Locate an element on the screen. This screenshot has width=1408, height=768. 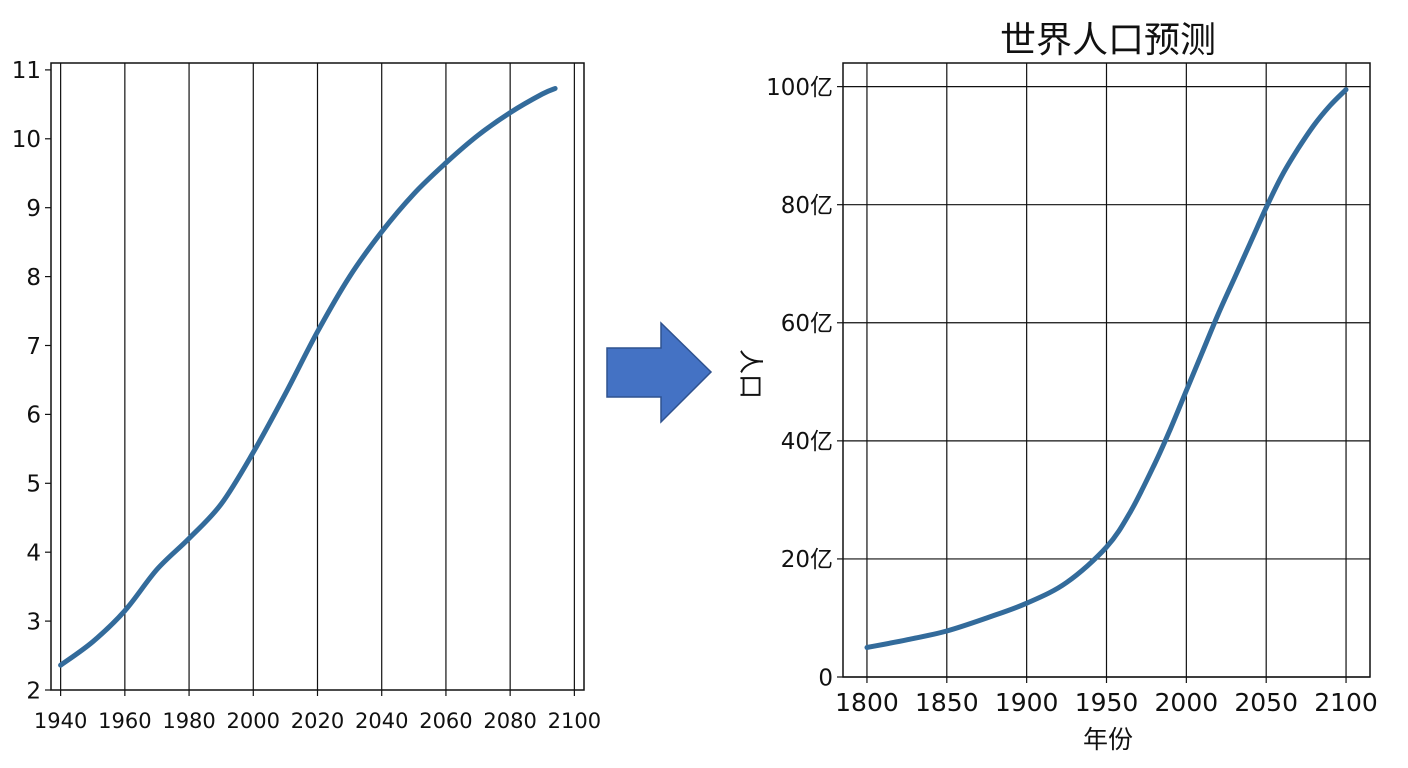
x-tick-label: 1900 is located at coordinates (1027, 702).